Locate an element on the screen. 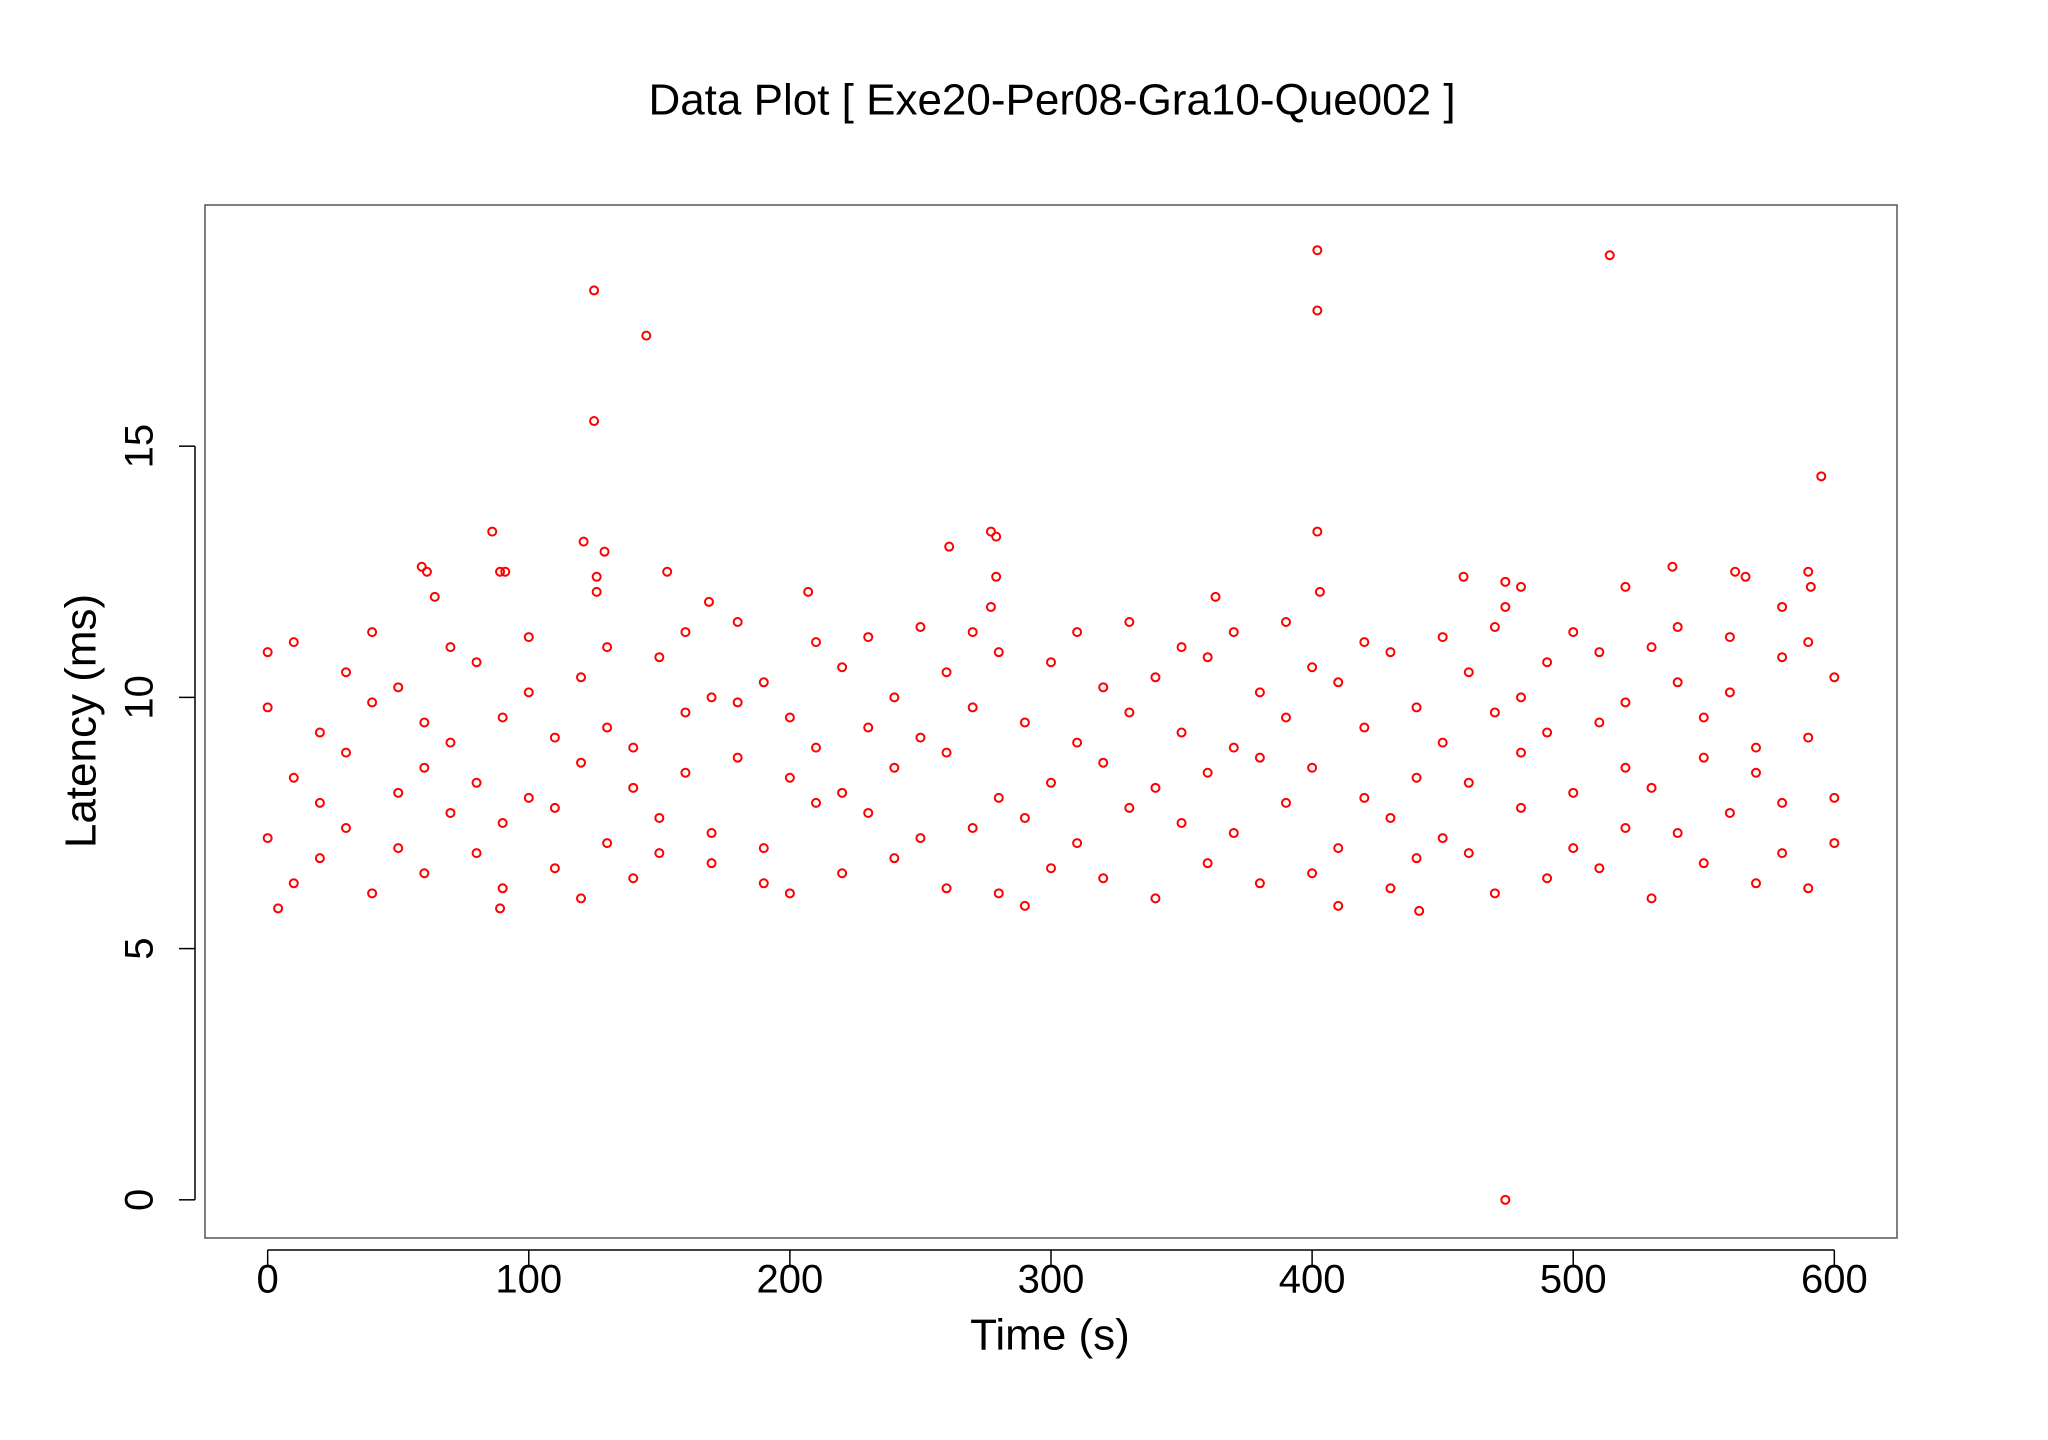 The height and width of the screenshot is (1440, 2048). y-tick-label: 10 is located at coordinates (140, 697).